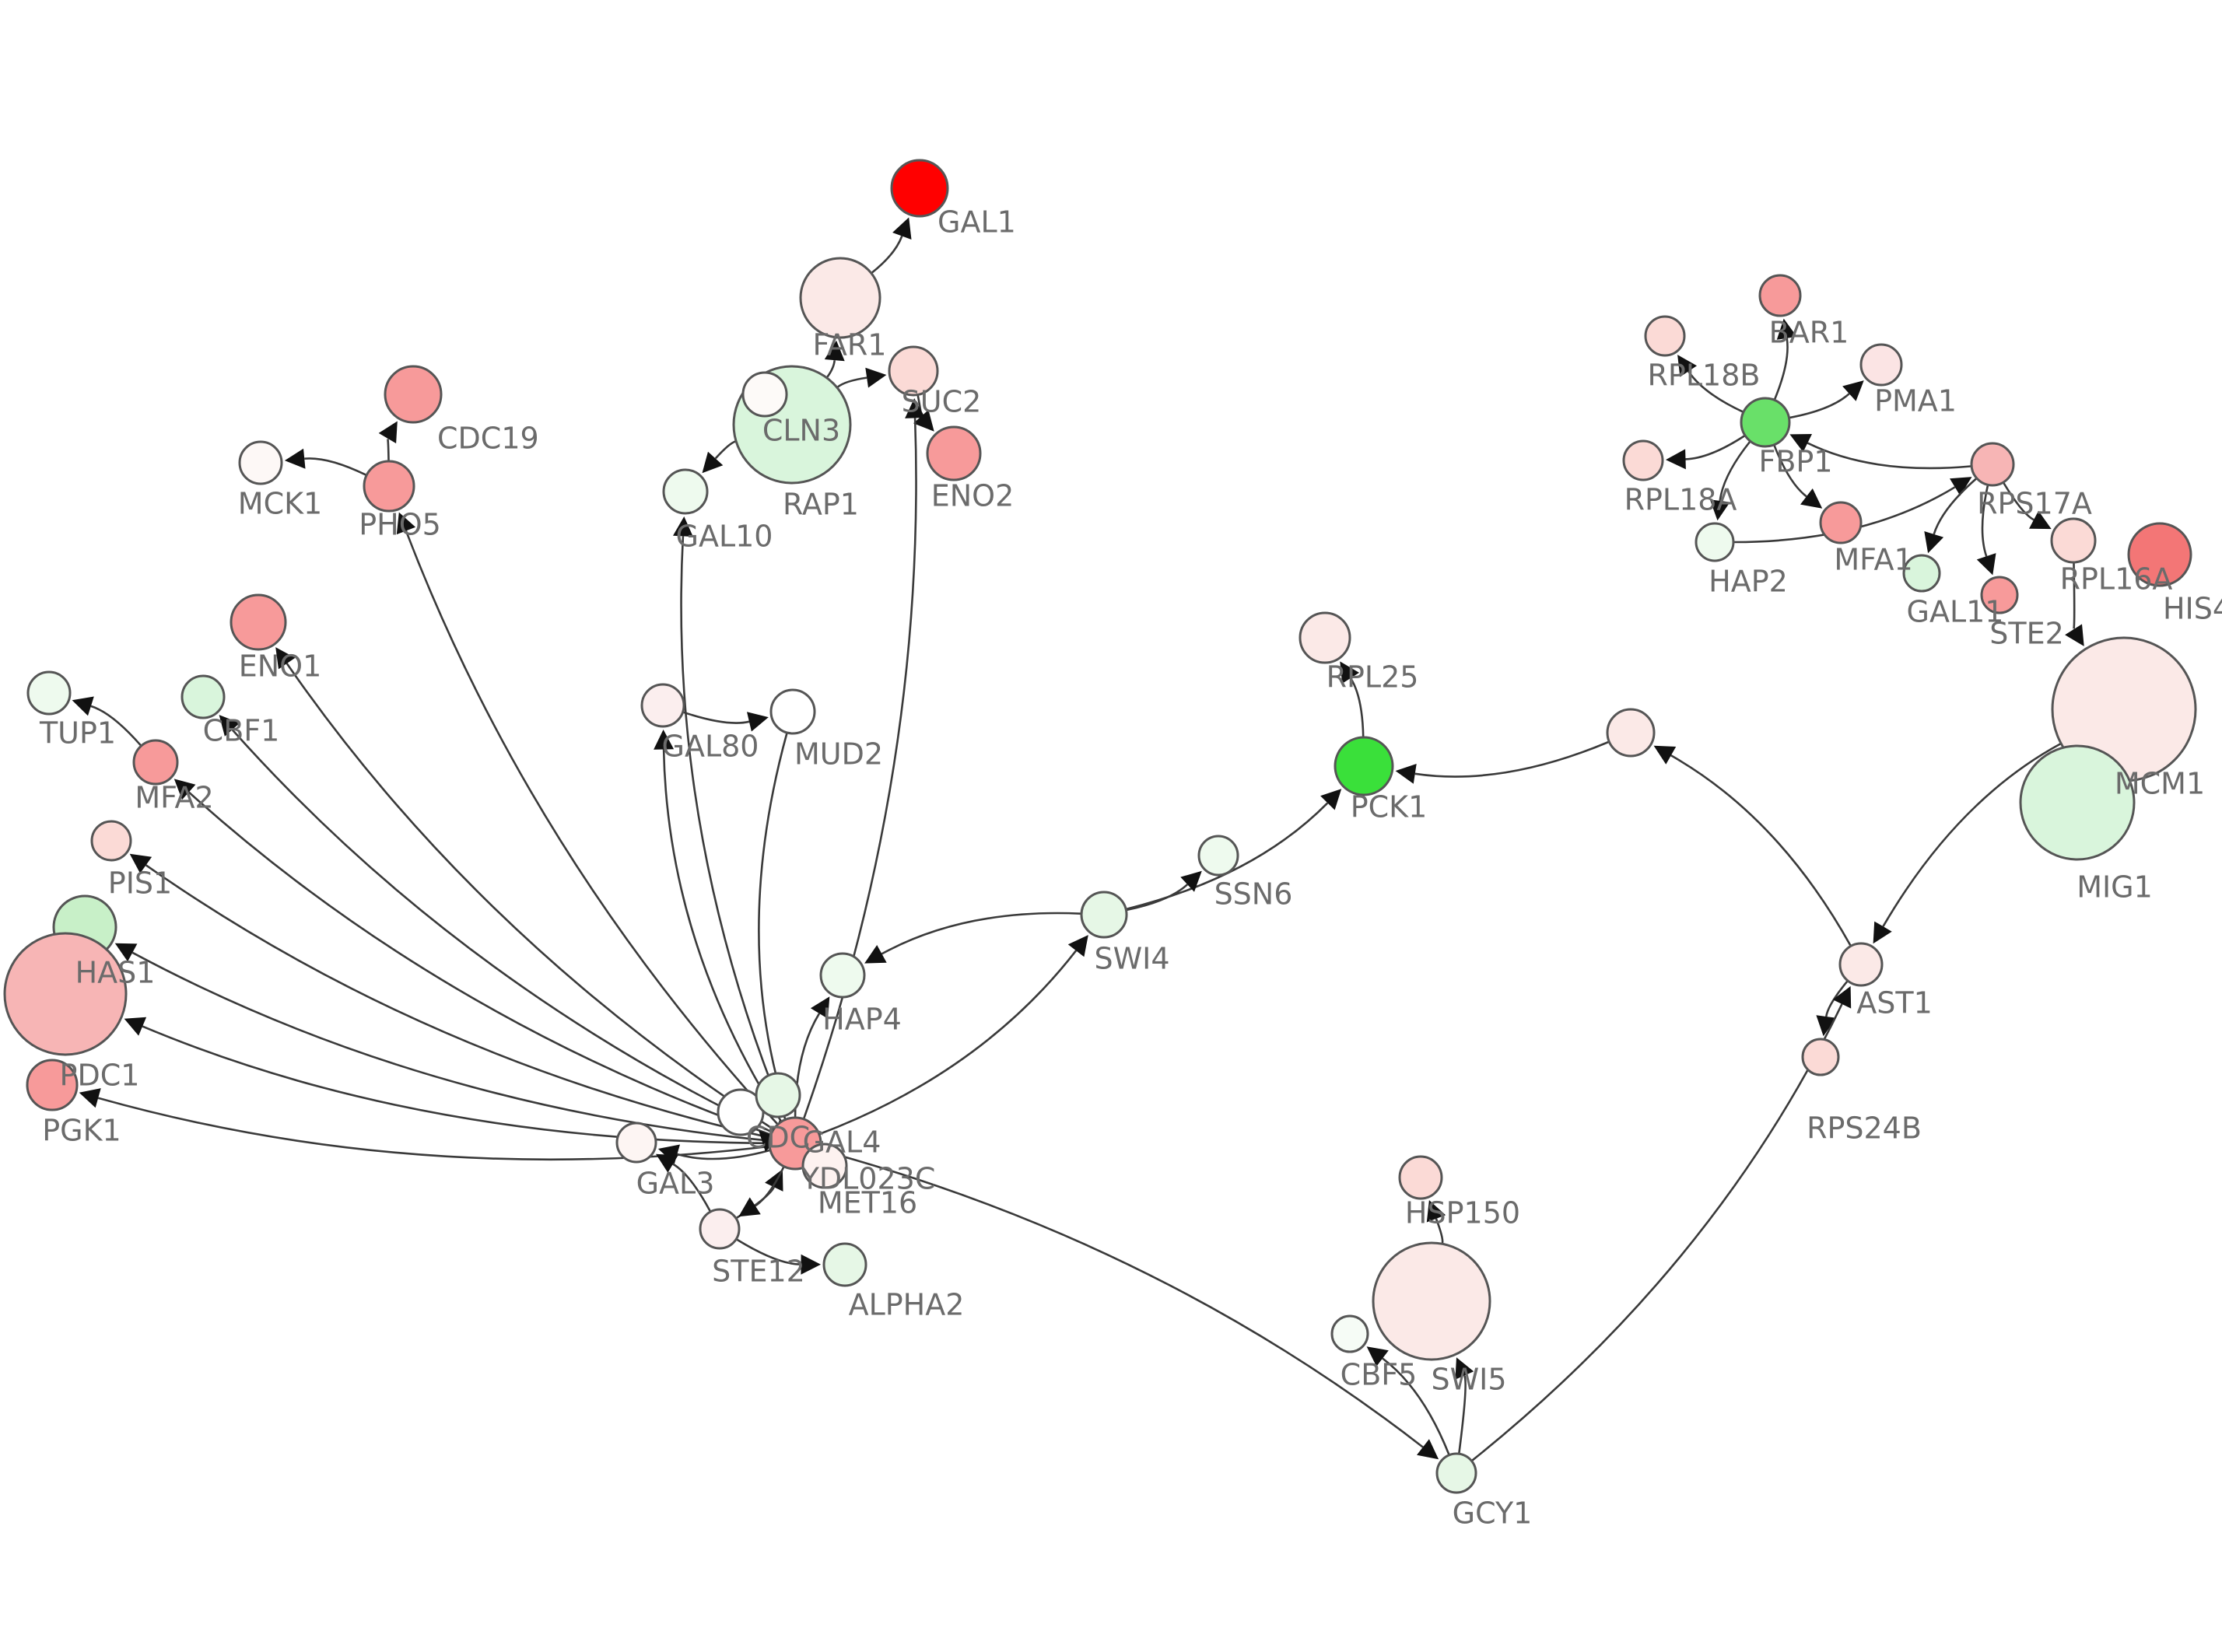 This screenshot has height=1652, width=2222. Describe the element at coordinates (919, 188) in the screenshot. I see `graph-node-gal1` at that location.